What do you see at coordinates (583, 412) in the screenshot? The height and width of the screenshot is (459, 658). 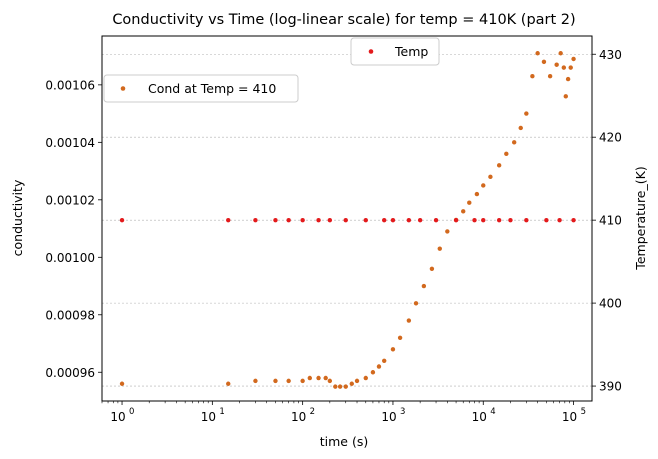 I see `x-tick-exponent: 5` at bounding box center [583, 412].